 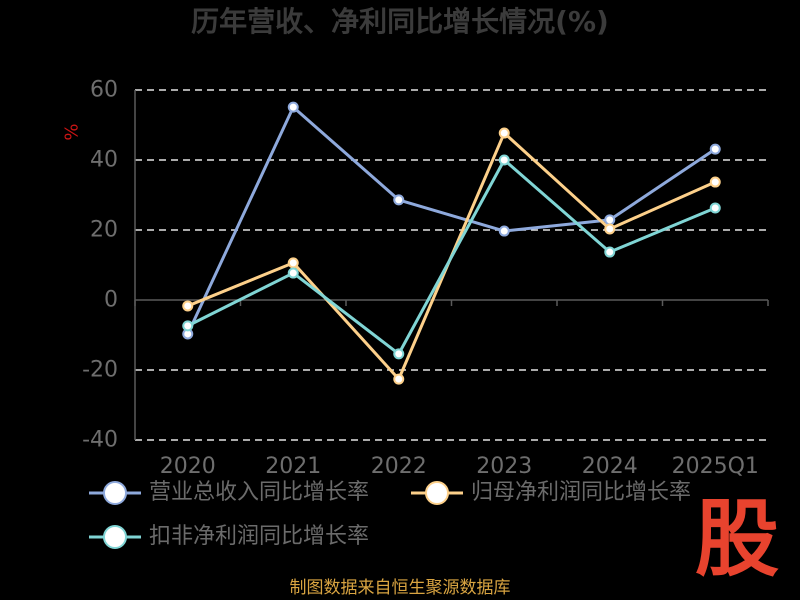 What do you see at coordinates (259, 492) in the screenshot?
I see `legend-label: 营业总收入同比增长率` at bounding box center [259, 492].